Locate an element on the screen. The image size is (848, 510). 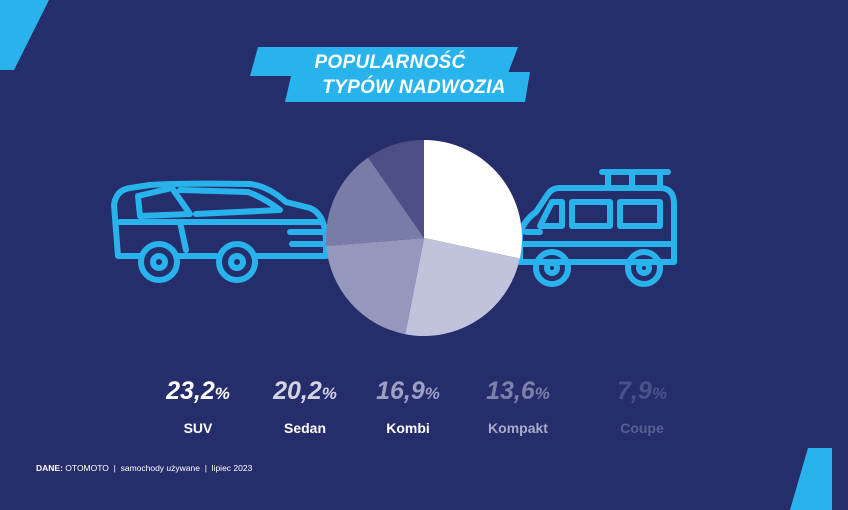
stat-sedan: 20,2% Sedan is located at coordinates (305, 406).